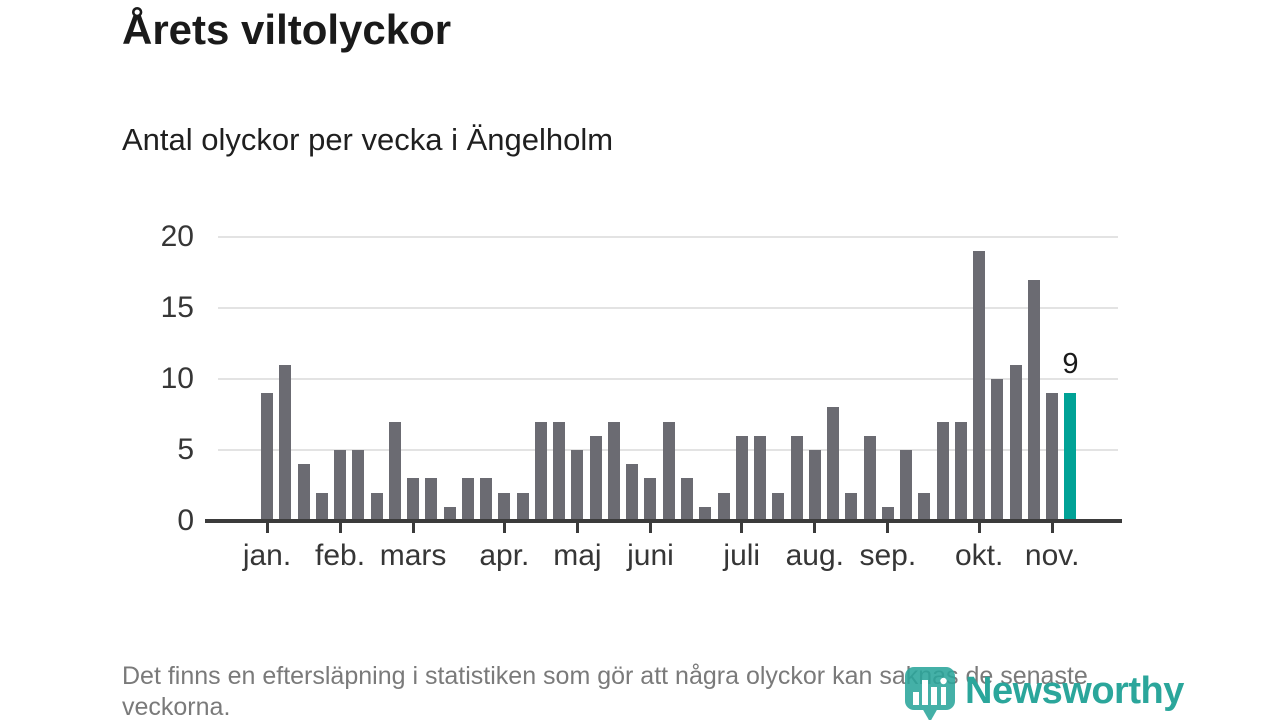  I want to click on newsworthy-logo: Newsworthy, so click(1043, 693).